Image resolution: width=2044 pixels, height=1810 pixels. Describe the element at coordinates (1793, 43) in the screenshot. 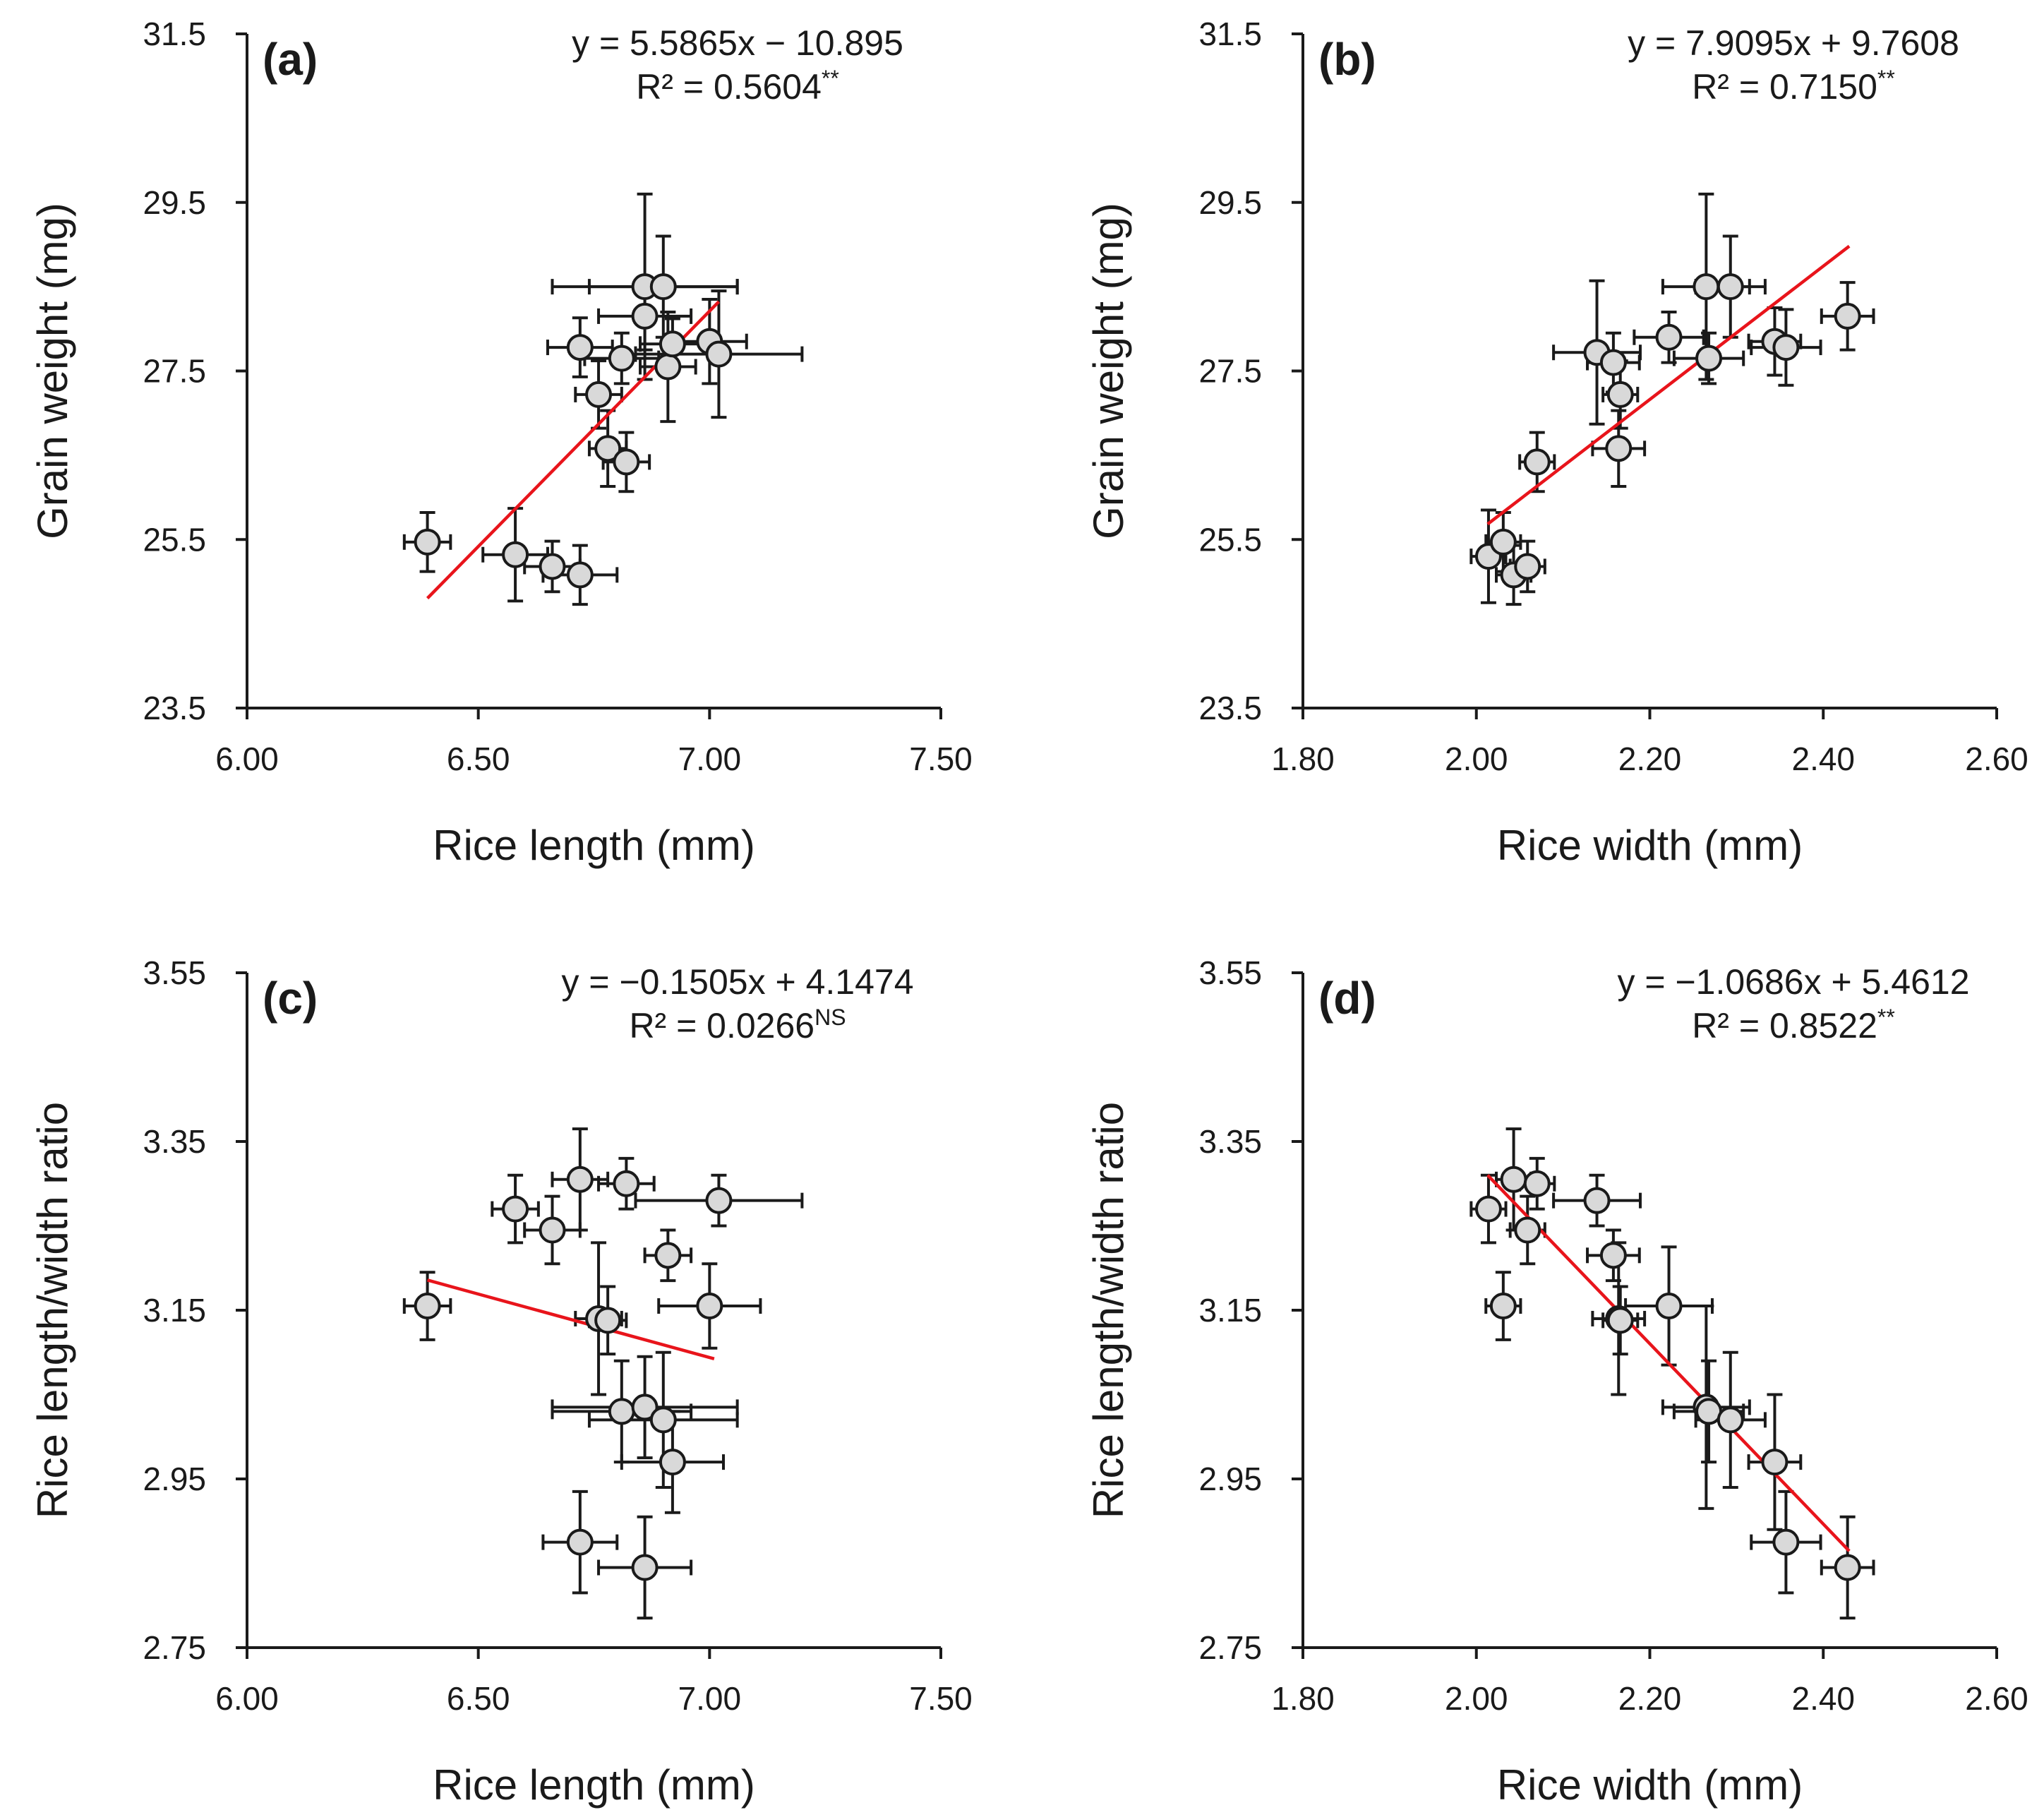

I see `regression-equation: y = 7.9095x + 9.7608` at that location.